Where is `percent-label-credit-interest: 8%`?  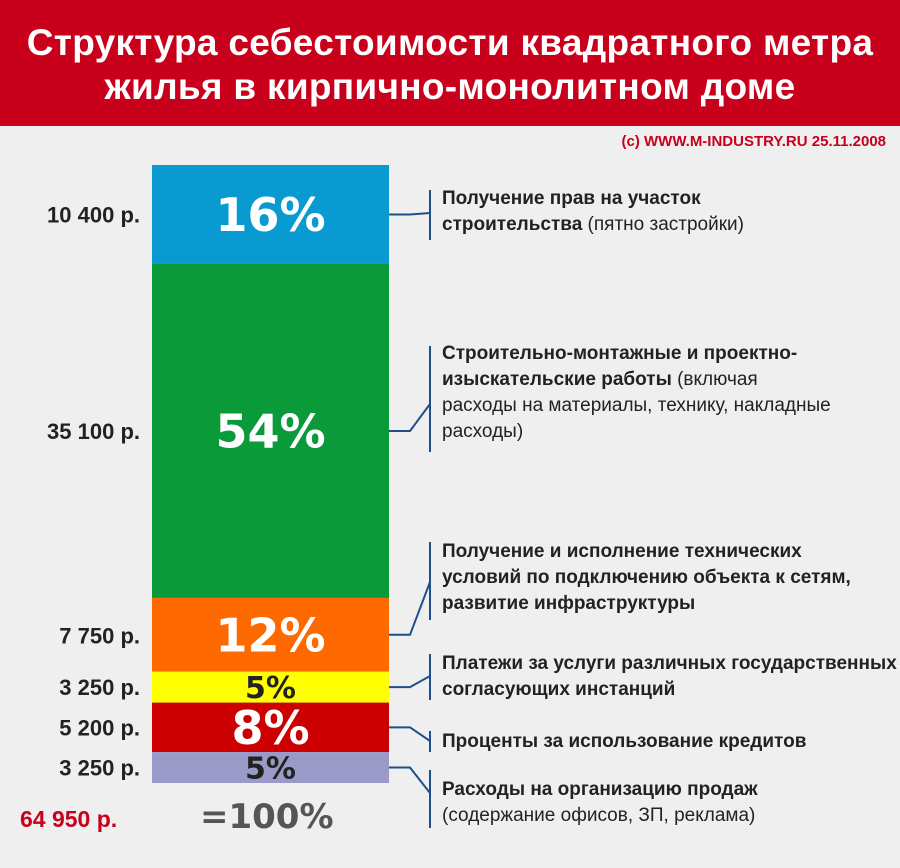 percent-label-credit-interest: 8% is located at coordinates (270, 728).